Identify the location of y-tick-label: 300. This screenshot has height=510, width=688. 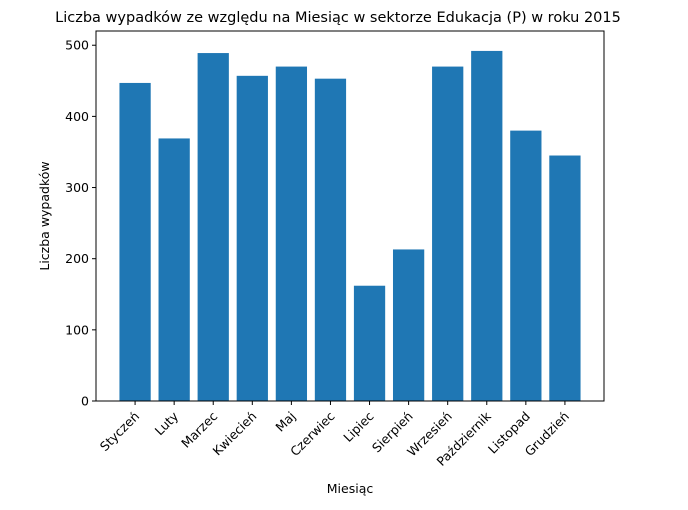
(77, 187).